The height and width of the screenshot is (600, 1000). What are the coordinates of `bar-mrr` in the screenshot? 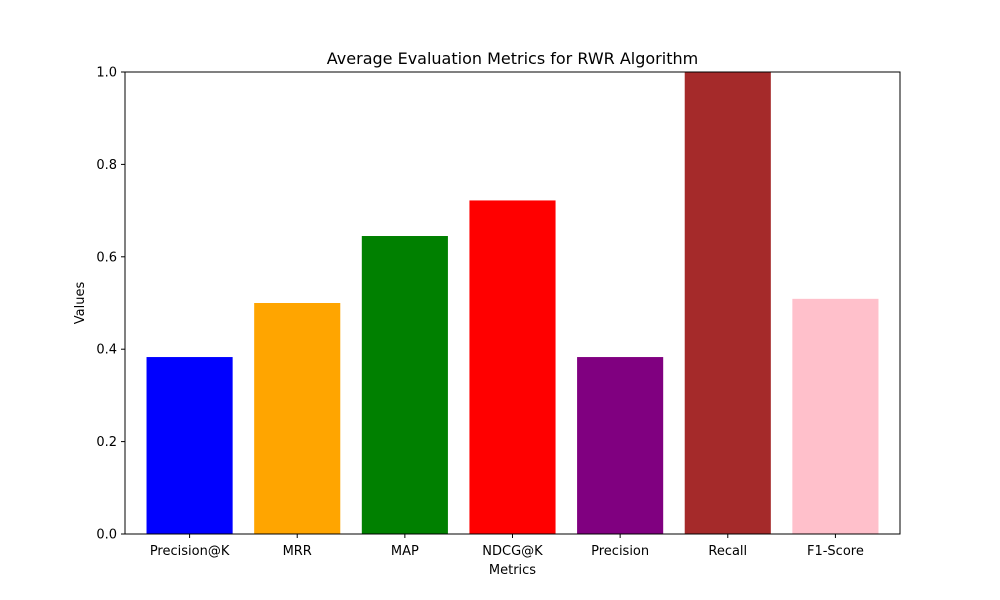 It's located at (297, 418).